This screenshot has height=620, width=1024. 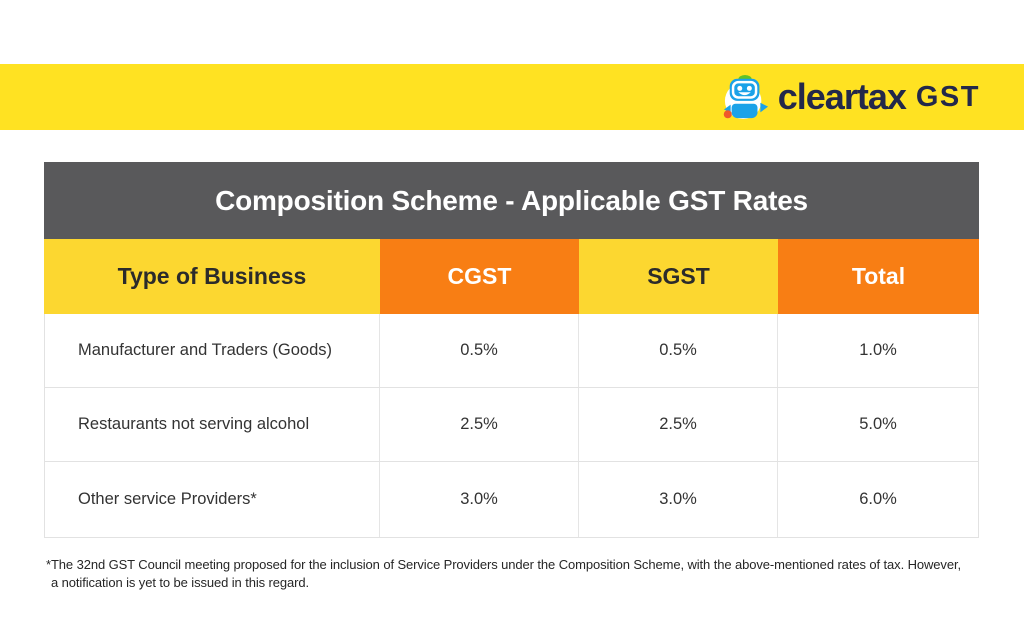 I want to click on cgst-value-cell: 3.0%, so click(x=479, y=499).